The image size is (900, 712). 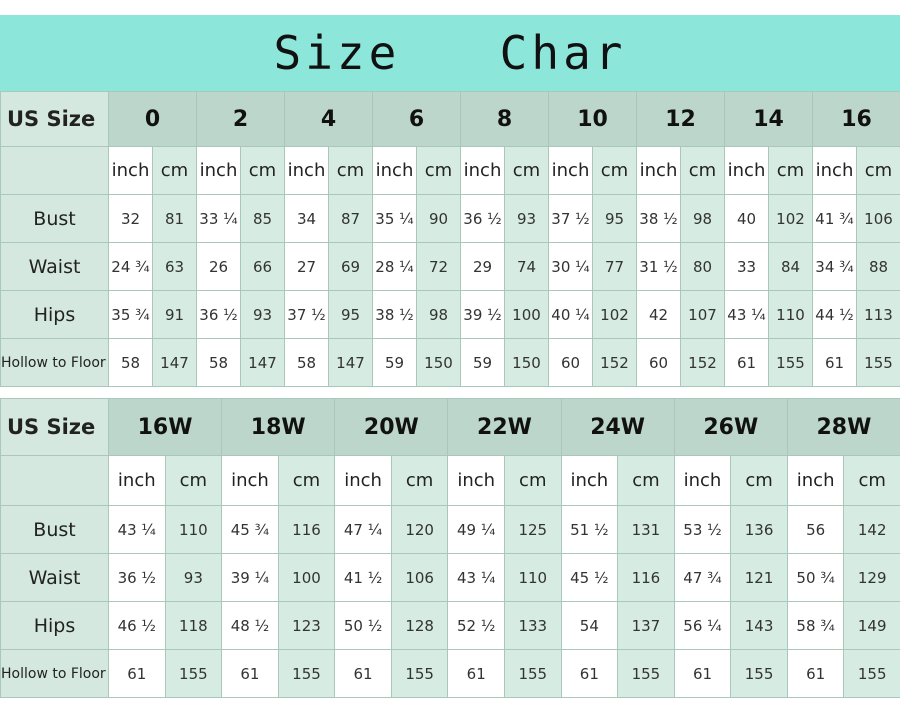 What do you see at coordinates (768, 119) in the screenshot?
I see `size-header-cell: 14` at bounding box center [768, 119].